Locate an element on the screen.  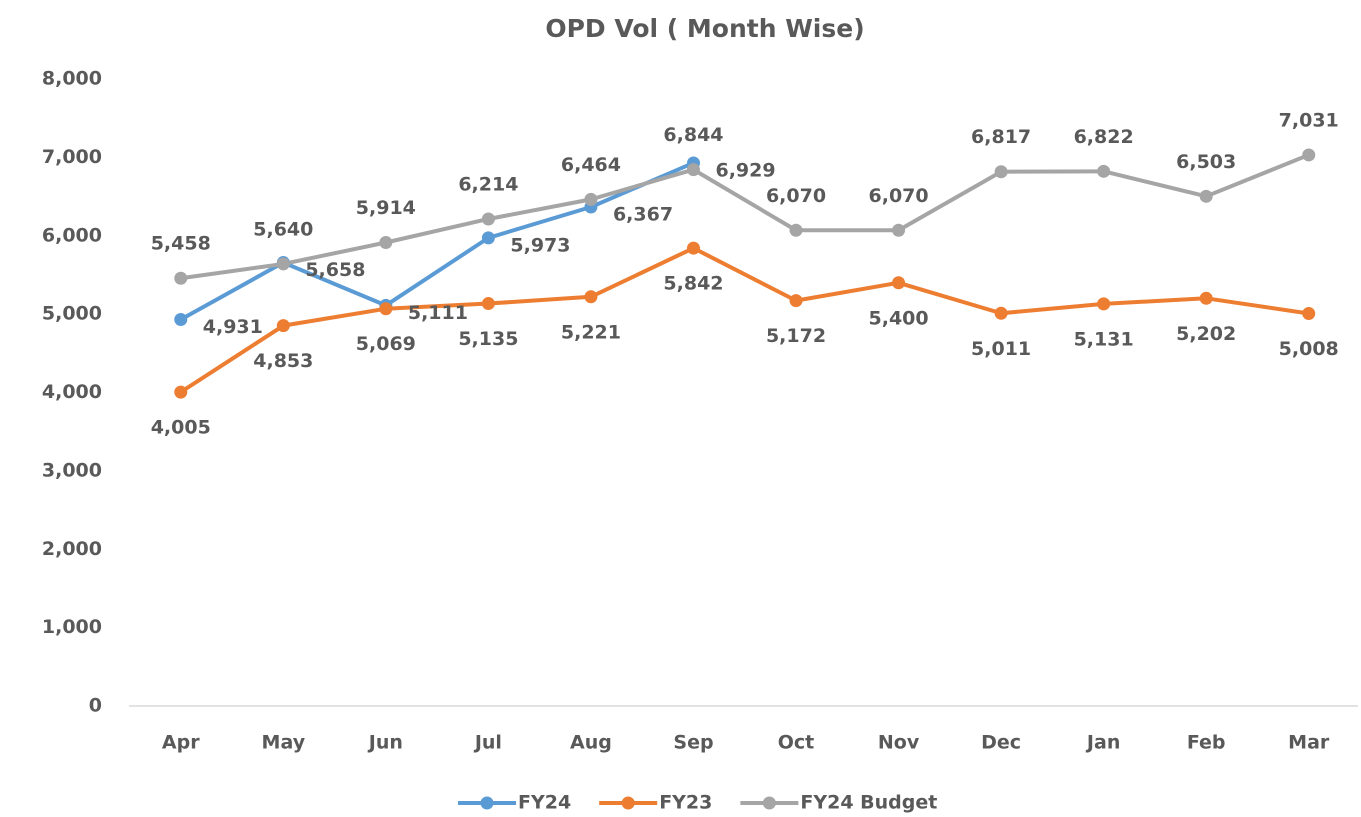
data-label: 6,929 is located at coordinates (745, 170).